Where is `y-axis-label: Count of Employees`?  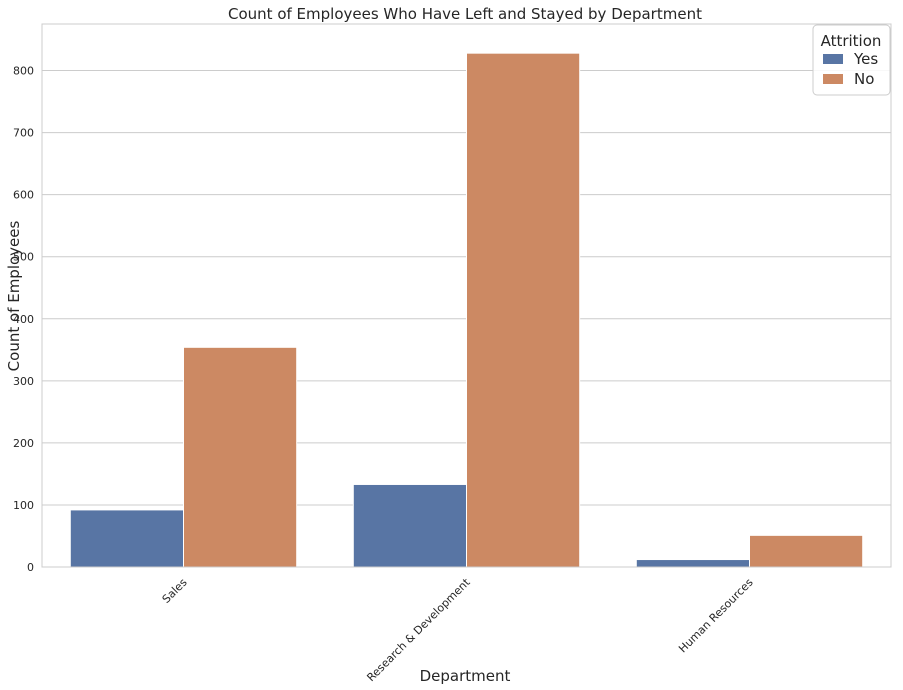
y-axis-label: Count of Employees is located at coordinates (14, 295).